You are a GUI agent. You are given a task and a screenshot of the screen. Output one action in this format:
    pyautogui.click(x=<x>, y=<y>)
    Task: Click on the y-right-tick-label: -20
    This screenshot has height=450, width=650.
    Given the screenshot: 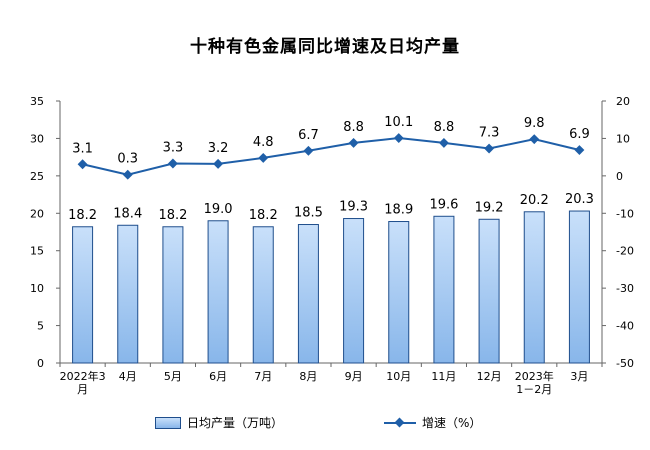 What is the action you would take?
    pyautogui.click(x=625, y=251)
    